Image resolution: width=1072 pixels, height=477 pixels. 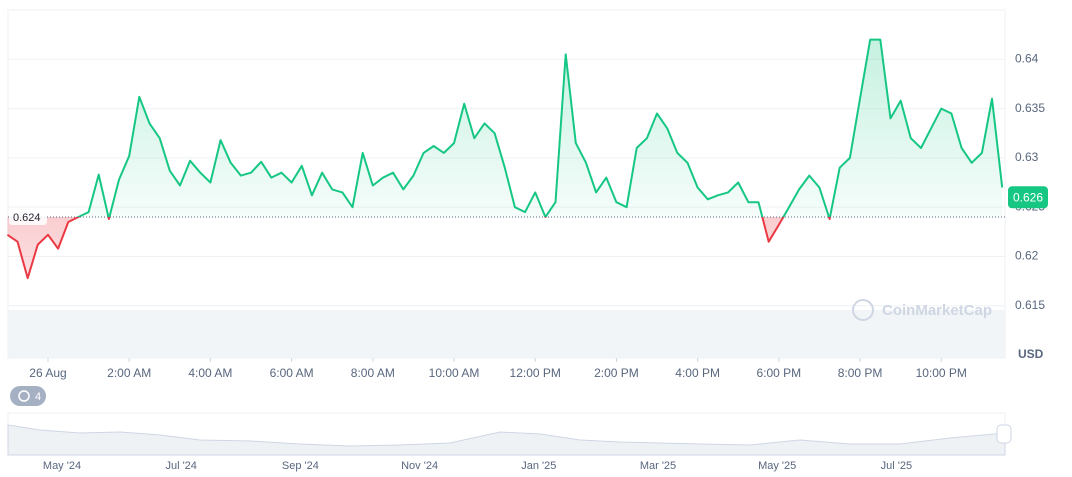 I want to click on y-tick-label: 0.63, so click(x=1027, y=157).